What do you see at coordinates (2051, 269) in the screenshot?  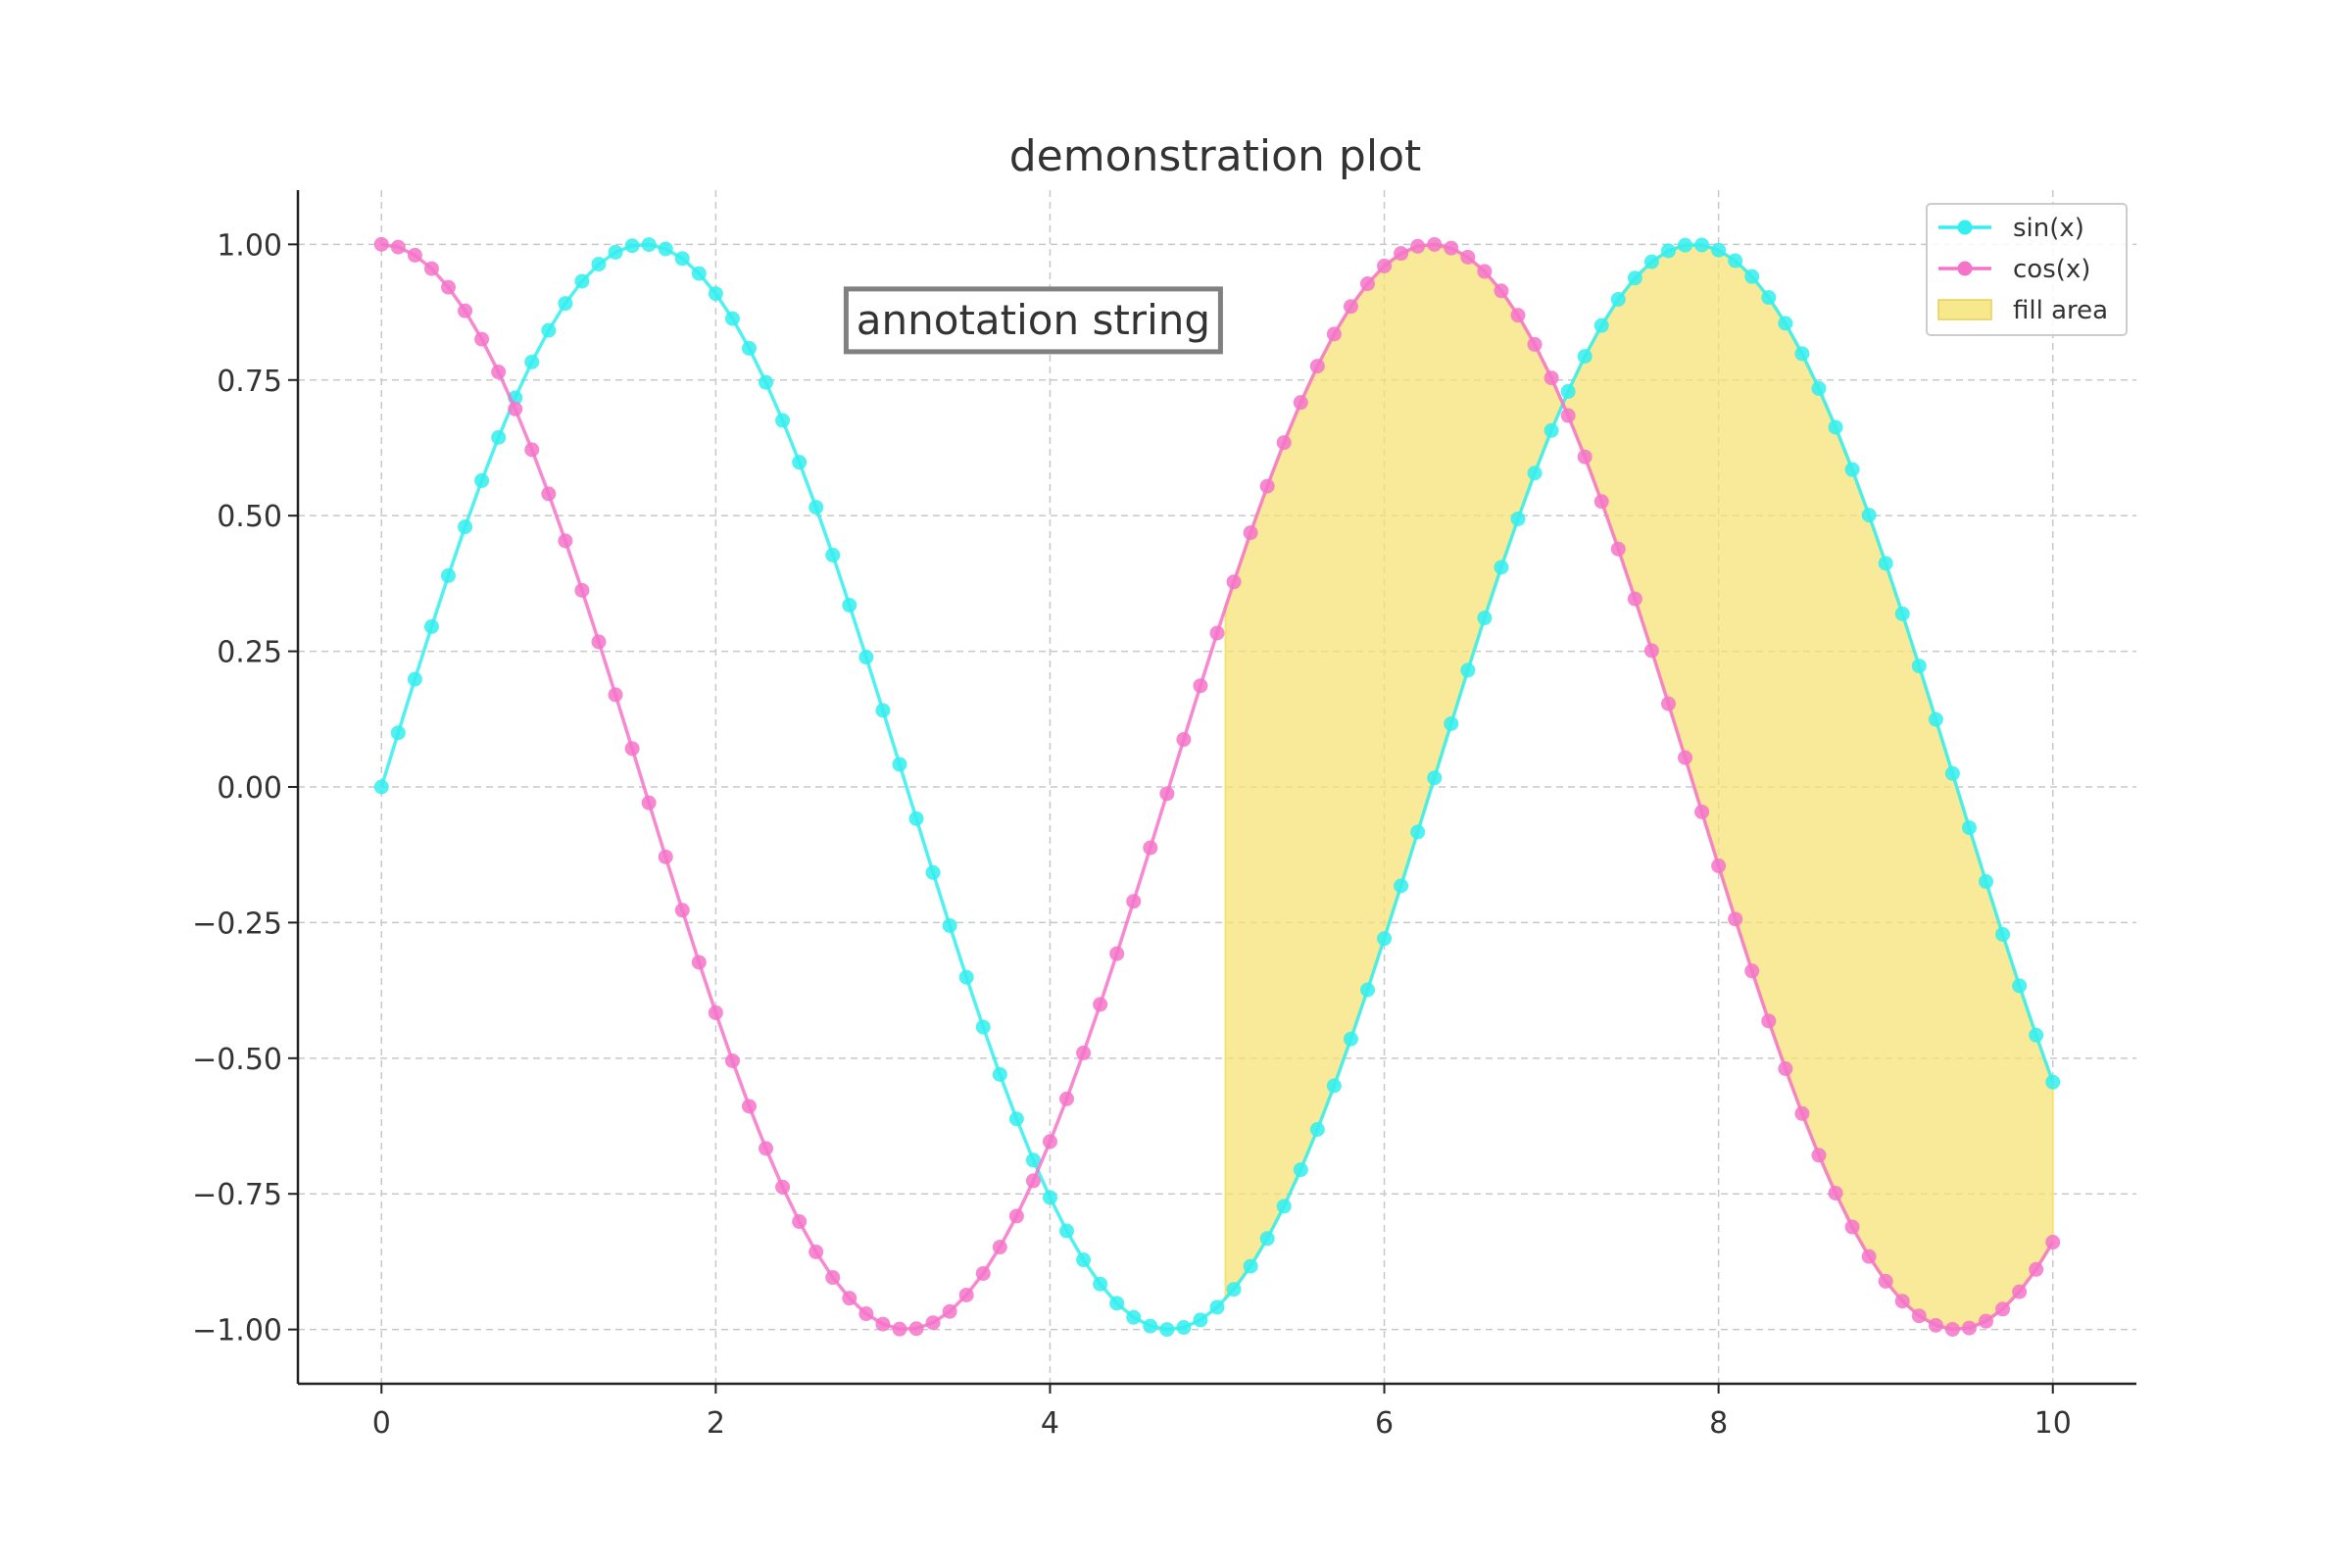 I see `legend-label-cosx: cos(x)` at bounding box center [2051, 269].